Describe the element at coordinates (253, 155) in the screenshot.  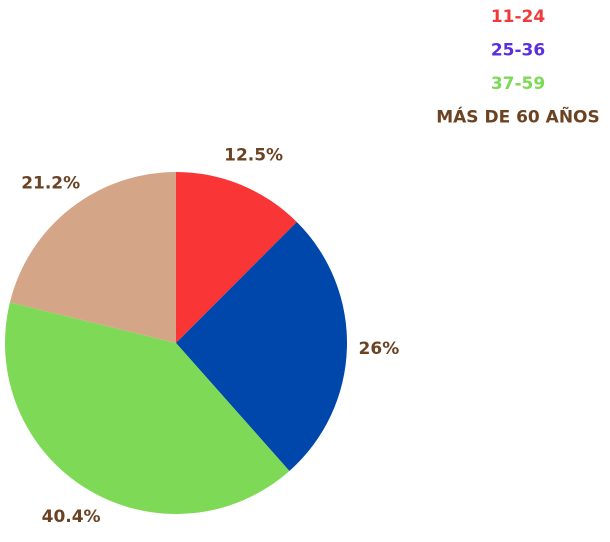
I see `data-label: 12.5%` at that location.